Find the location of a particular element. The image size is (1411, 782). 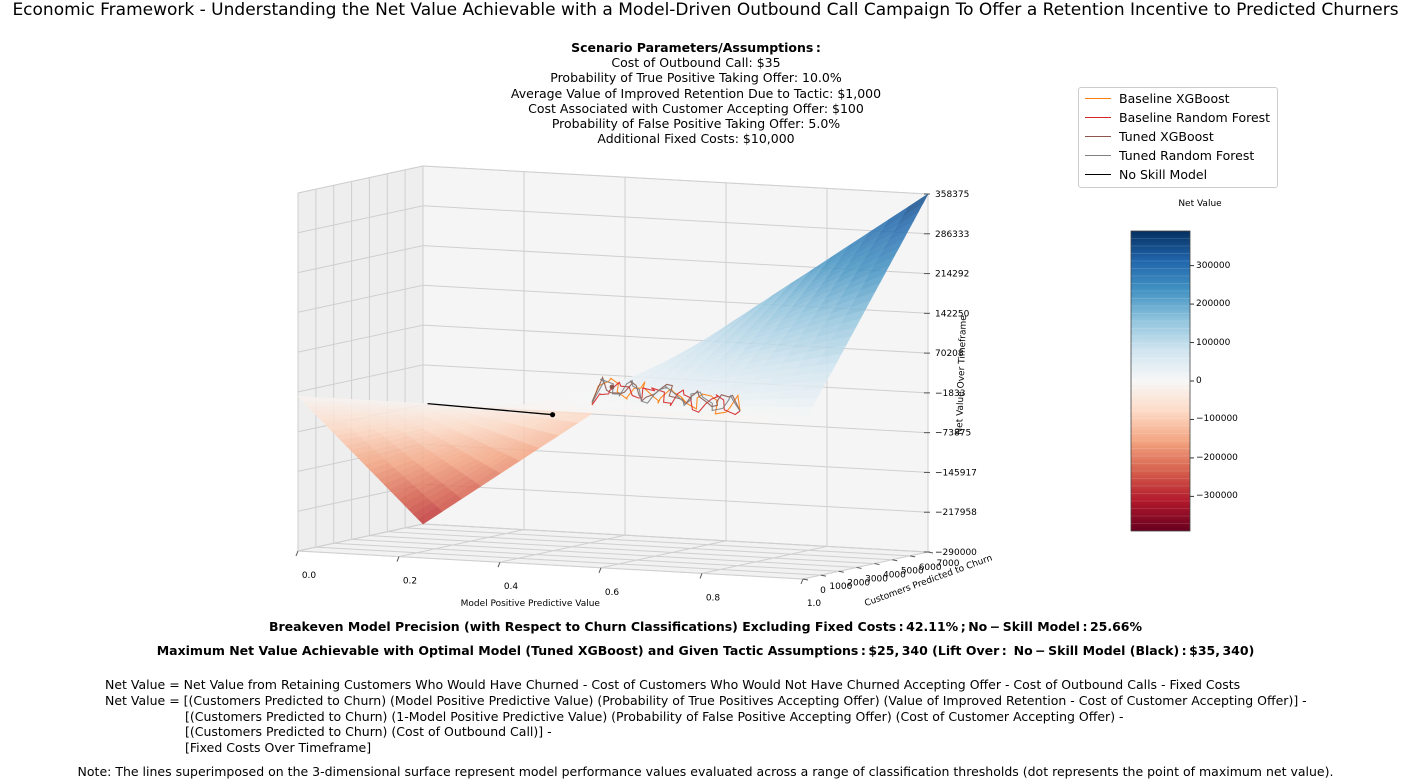

colorbar-tick-label: −300000 is located at coordinates (1217, 496).